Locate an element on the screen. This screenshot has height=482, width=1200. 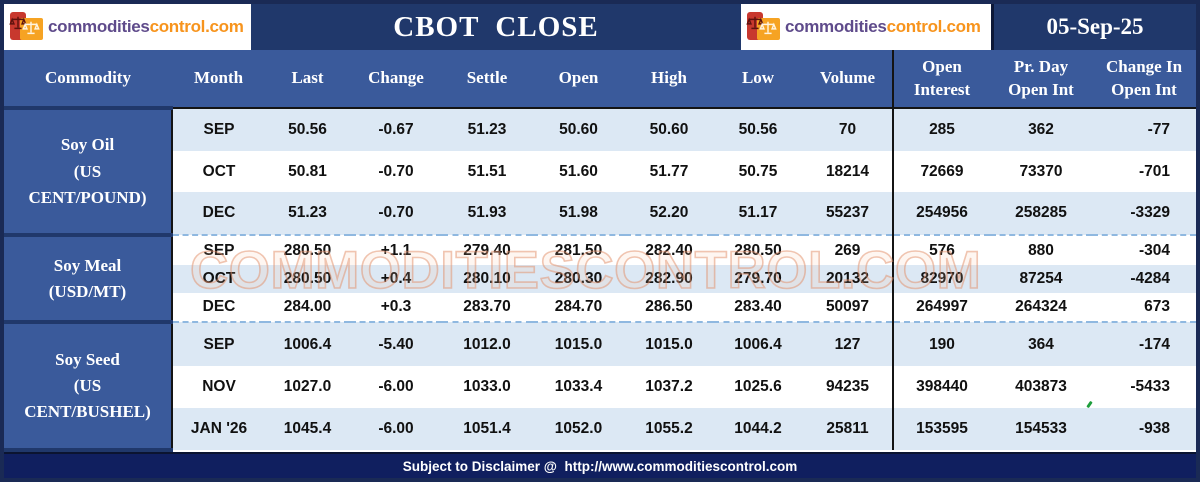
cell-last: 1006.4 is located at coordinates (307, 344).